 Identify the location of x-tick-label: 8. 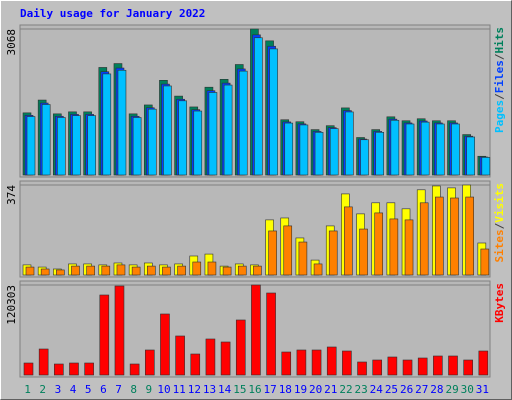
(133, 389).